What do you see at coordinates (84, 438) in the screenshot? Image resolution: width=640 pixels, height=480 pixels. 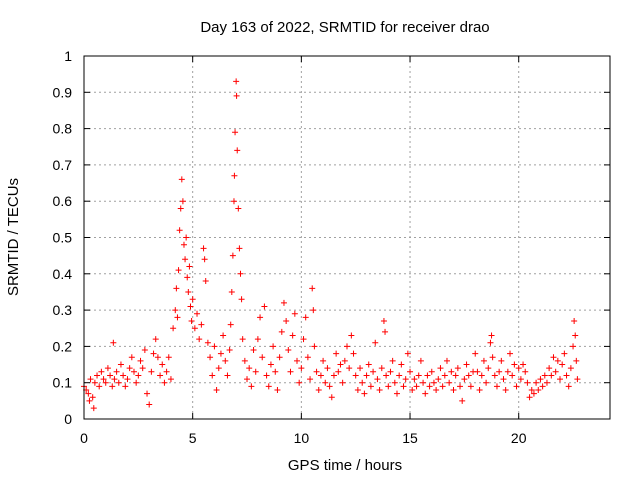 I see `x-tick-label: 0` at bounding box center [84, 438].